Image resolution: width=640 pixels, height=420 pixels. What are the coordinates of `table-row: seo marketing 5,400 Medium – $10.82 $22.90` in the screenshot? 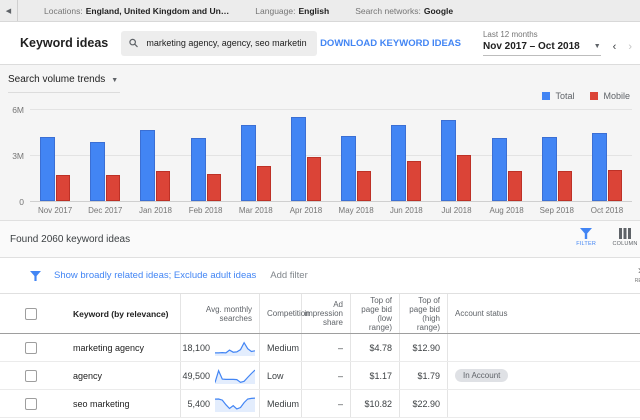 It's located at (320, 404).